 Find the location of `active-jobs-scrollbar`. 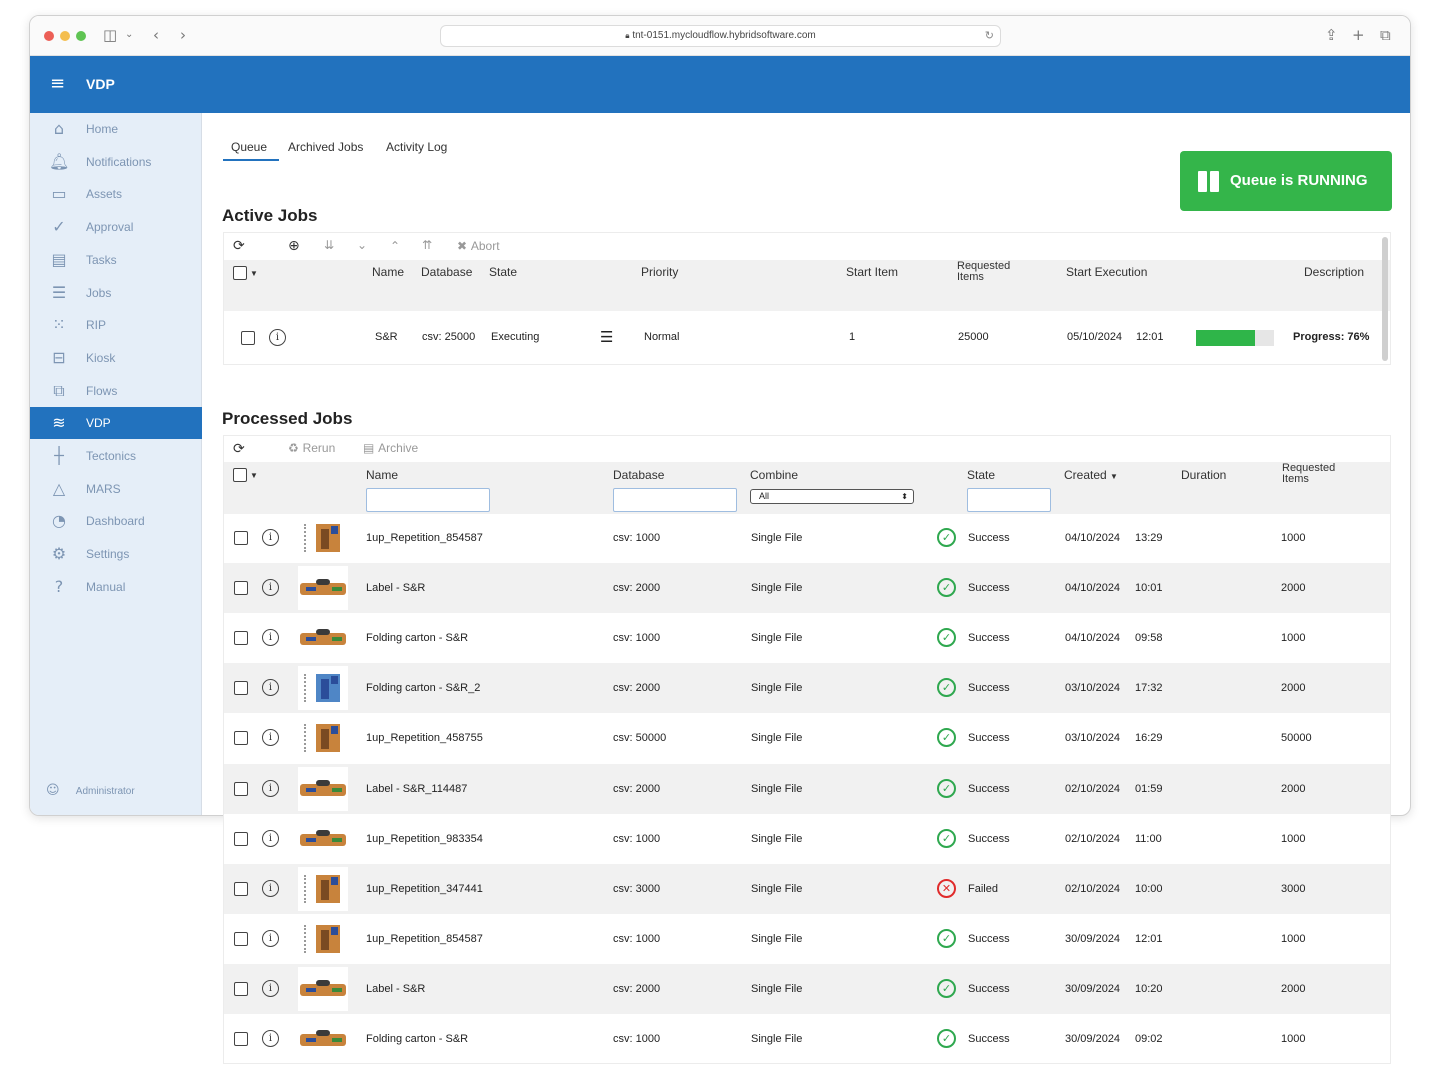

active-jobs-scrollbar is located at coordinates (1385, 299).